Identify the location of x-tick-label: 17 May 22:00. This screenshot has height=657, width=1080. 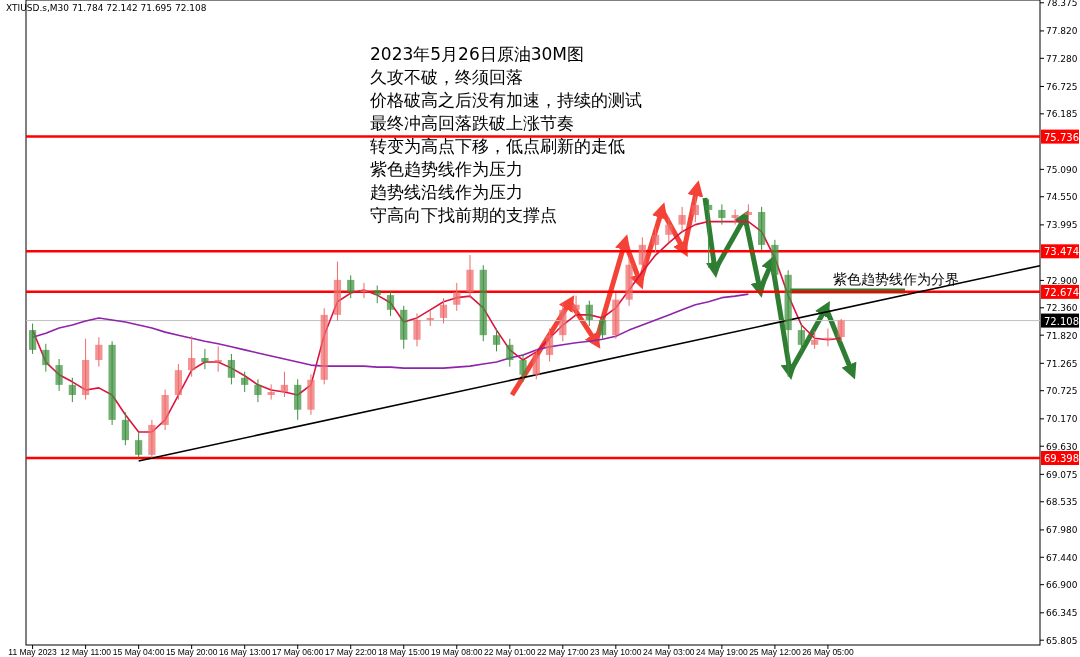
(350, 652).